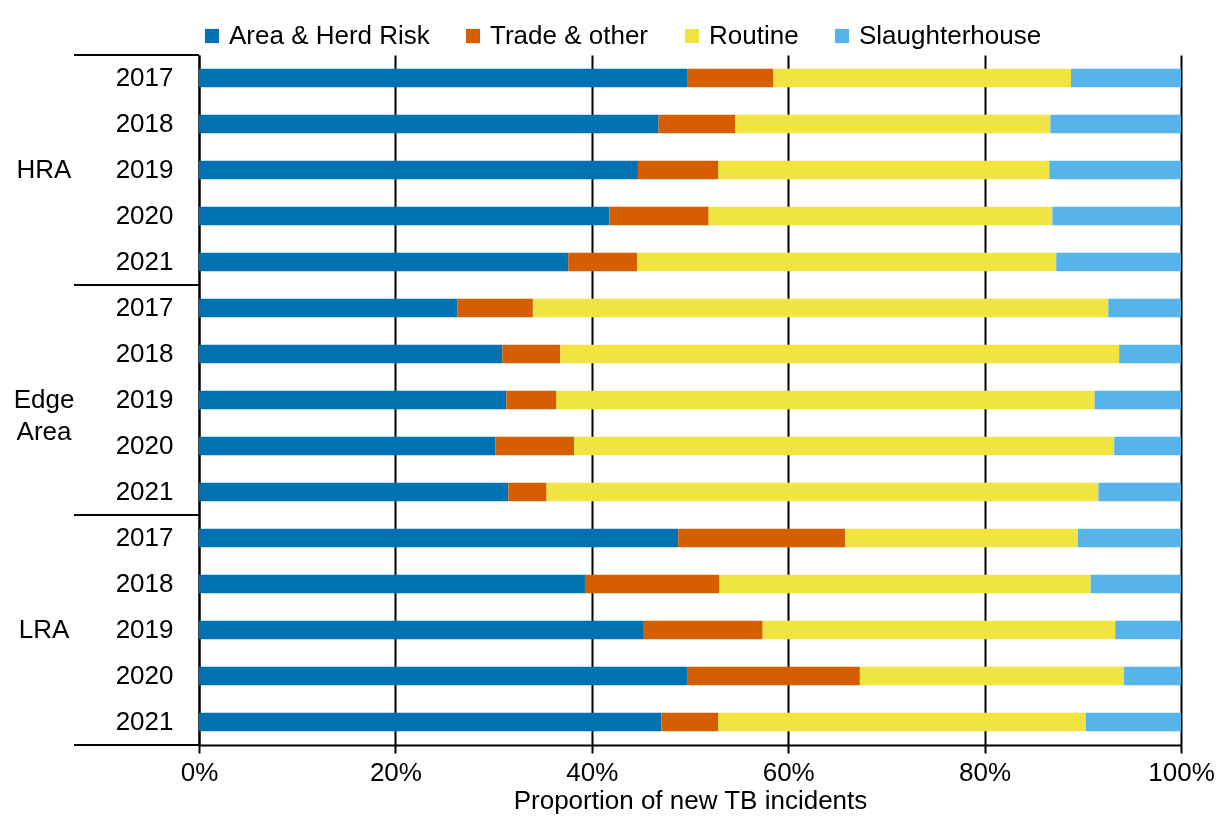 This screenshot has height=832, width=1223. I want to click on text: HRA, so click(44, 169).